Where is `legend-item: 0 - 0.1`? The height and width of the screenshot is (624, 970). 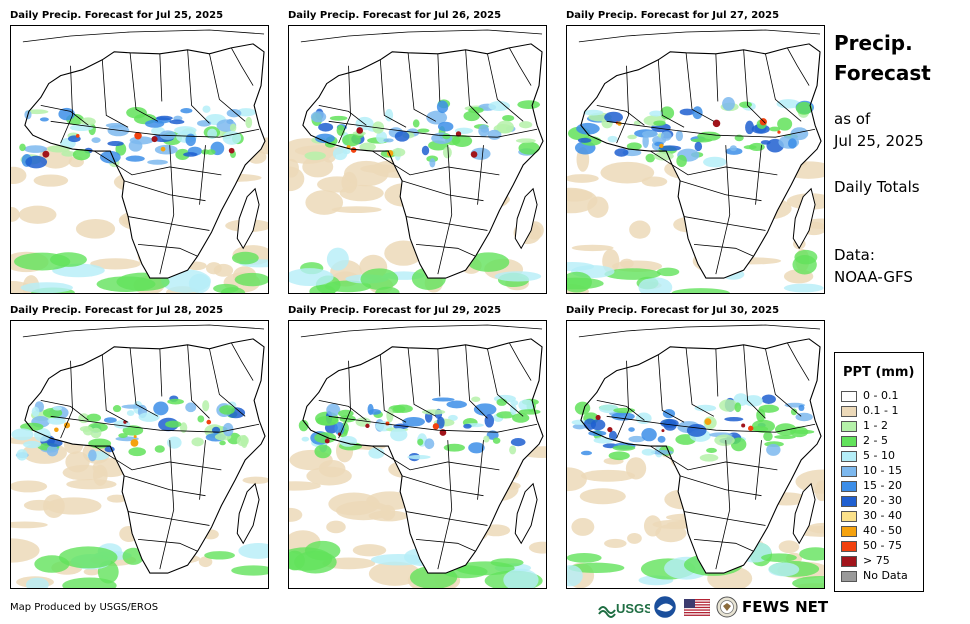
legend-item: 0 - 0.1 is located at coordinates (869, 396).